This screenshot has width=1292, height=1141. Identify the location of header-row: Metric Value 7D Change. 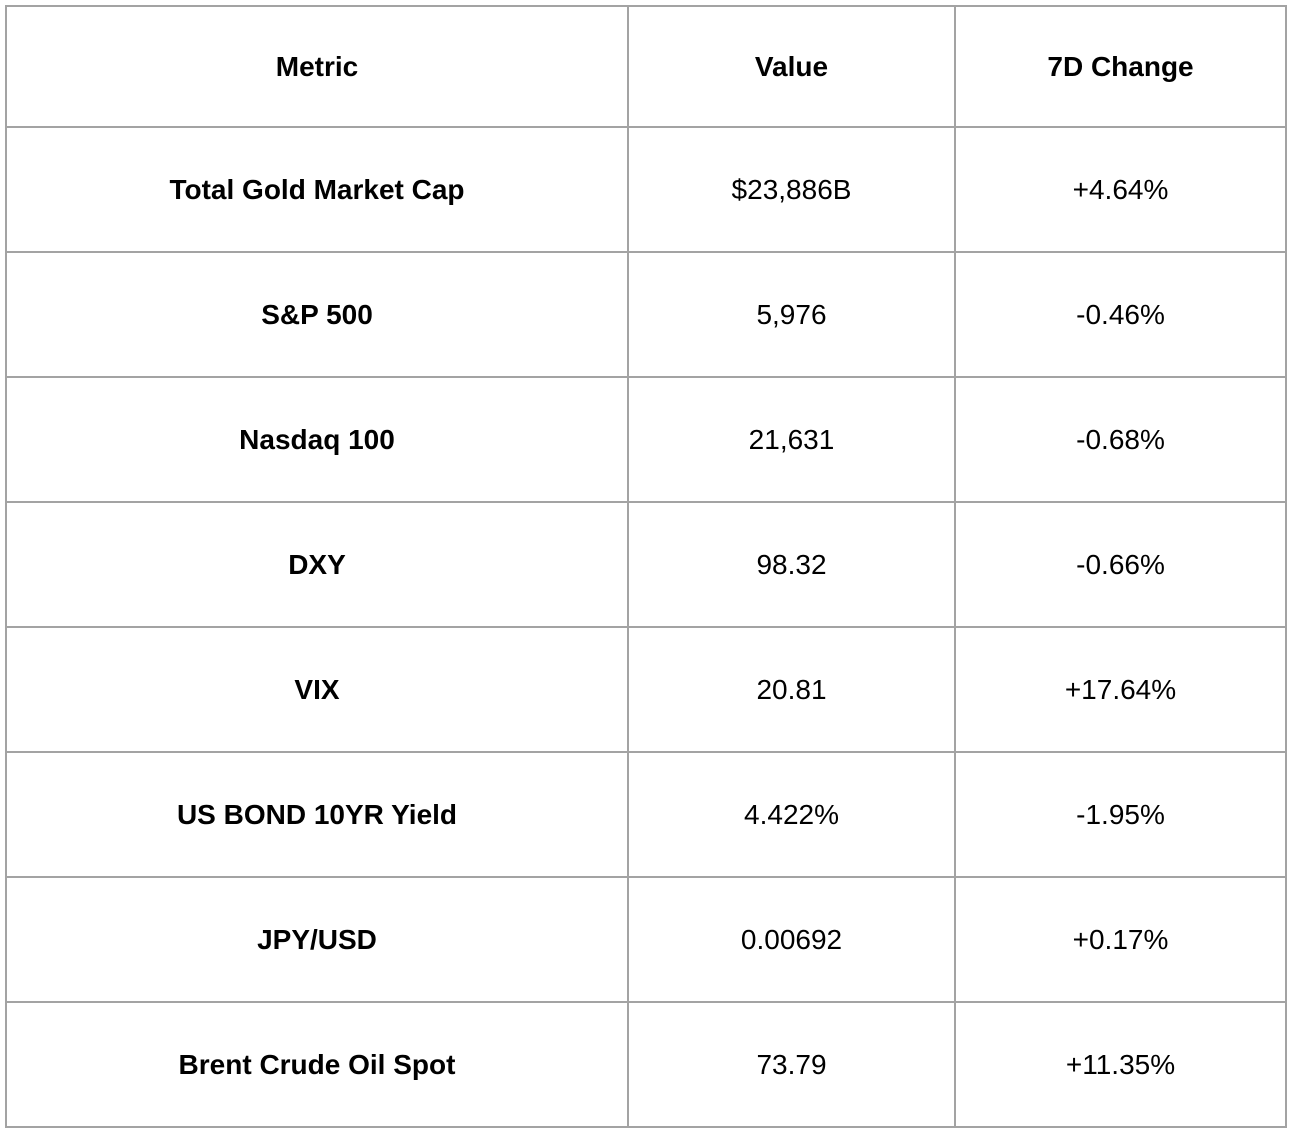
(646, 66).